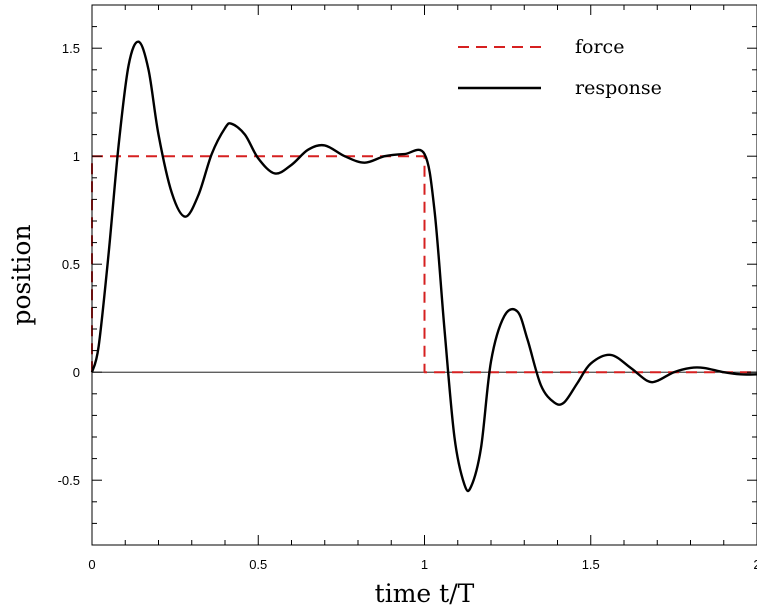 This screenshot has width=757, height=612. I want to click on y-tick-label: 0, so click(76, 372).